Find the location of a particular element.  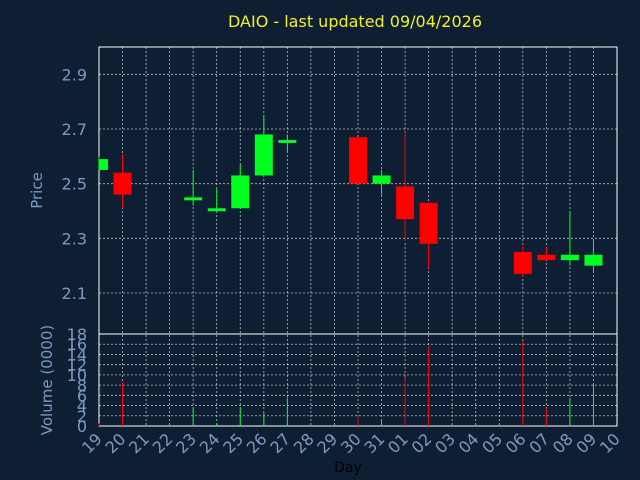

price-tick-label: 2.1 is located at coordinates (74, 293).